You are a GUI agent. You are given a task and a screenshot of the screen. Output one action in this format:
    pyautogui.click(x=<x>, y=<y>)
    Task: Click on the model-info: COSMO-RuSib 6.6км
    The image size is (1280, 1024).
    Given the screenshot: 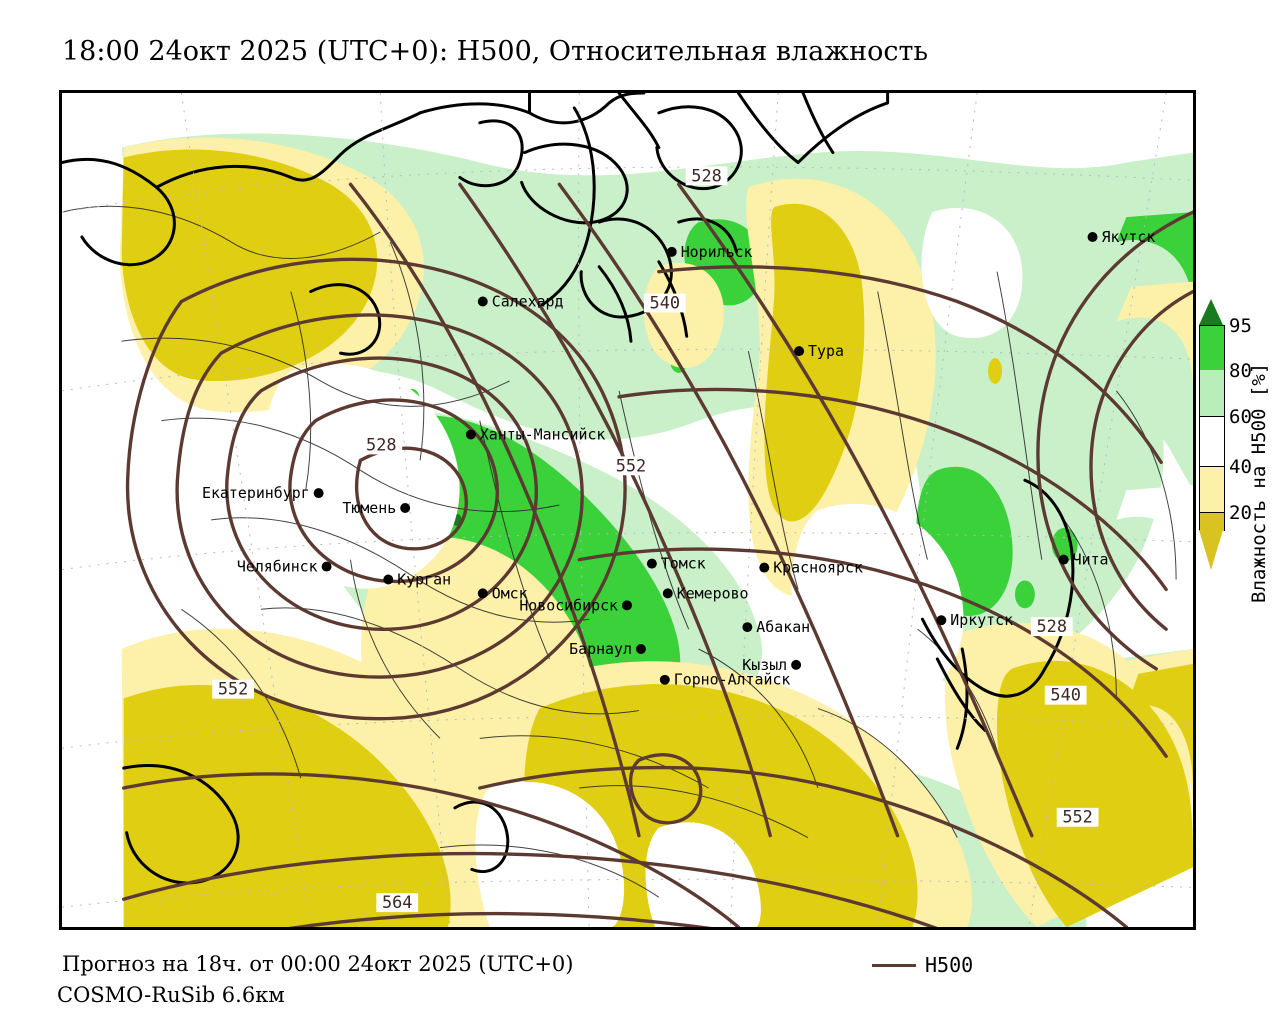 What is the action you would take?
    pyautogui.click(x=171, y=995)
    